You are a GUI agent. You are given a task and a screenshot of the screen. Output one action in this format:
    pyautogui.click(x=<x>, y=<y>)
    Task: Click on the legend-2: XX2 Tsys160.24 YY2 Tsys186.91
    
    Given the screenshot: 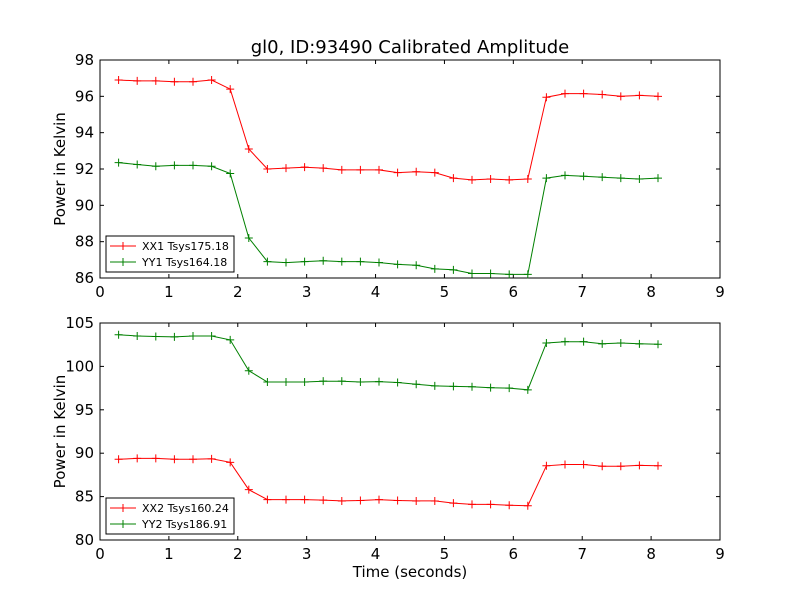 What is the action you would take?
    pyautogui.click(x=170, y=516)
    